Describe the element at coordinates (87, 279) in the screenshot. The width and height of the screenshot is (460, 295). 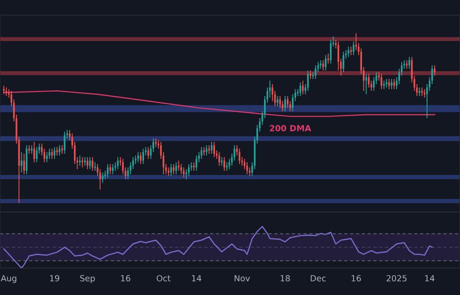
I see `x-tick-label: Sep` at that location.